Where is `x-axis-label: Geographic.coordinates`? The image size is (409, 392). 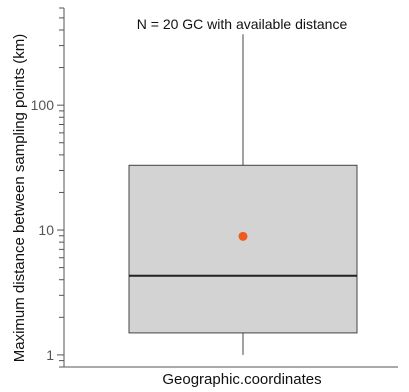
x-axis-label: Geographic.coordinates is located at coordinates (241, 379).